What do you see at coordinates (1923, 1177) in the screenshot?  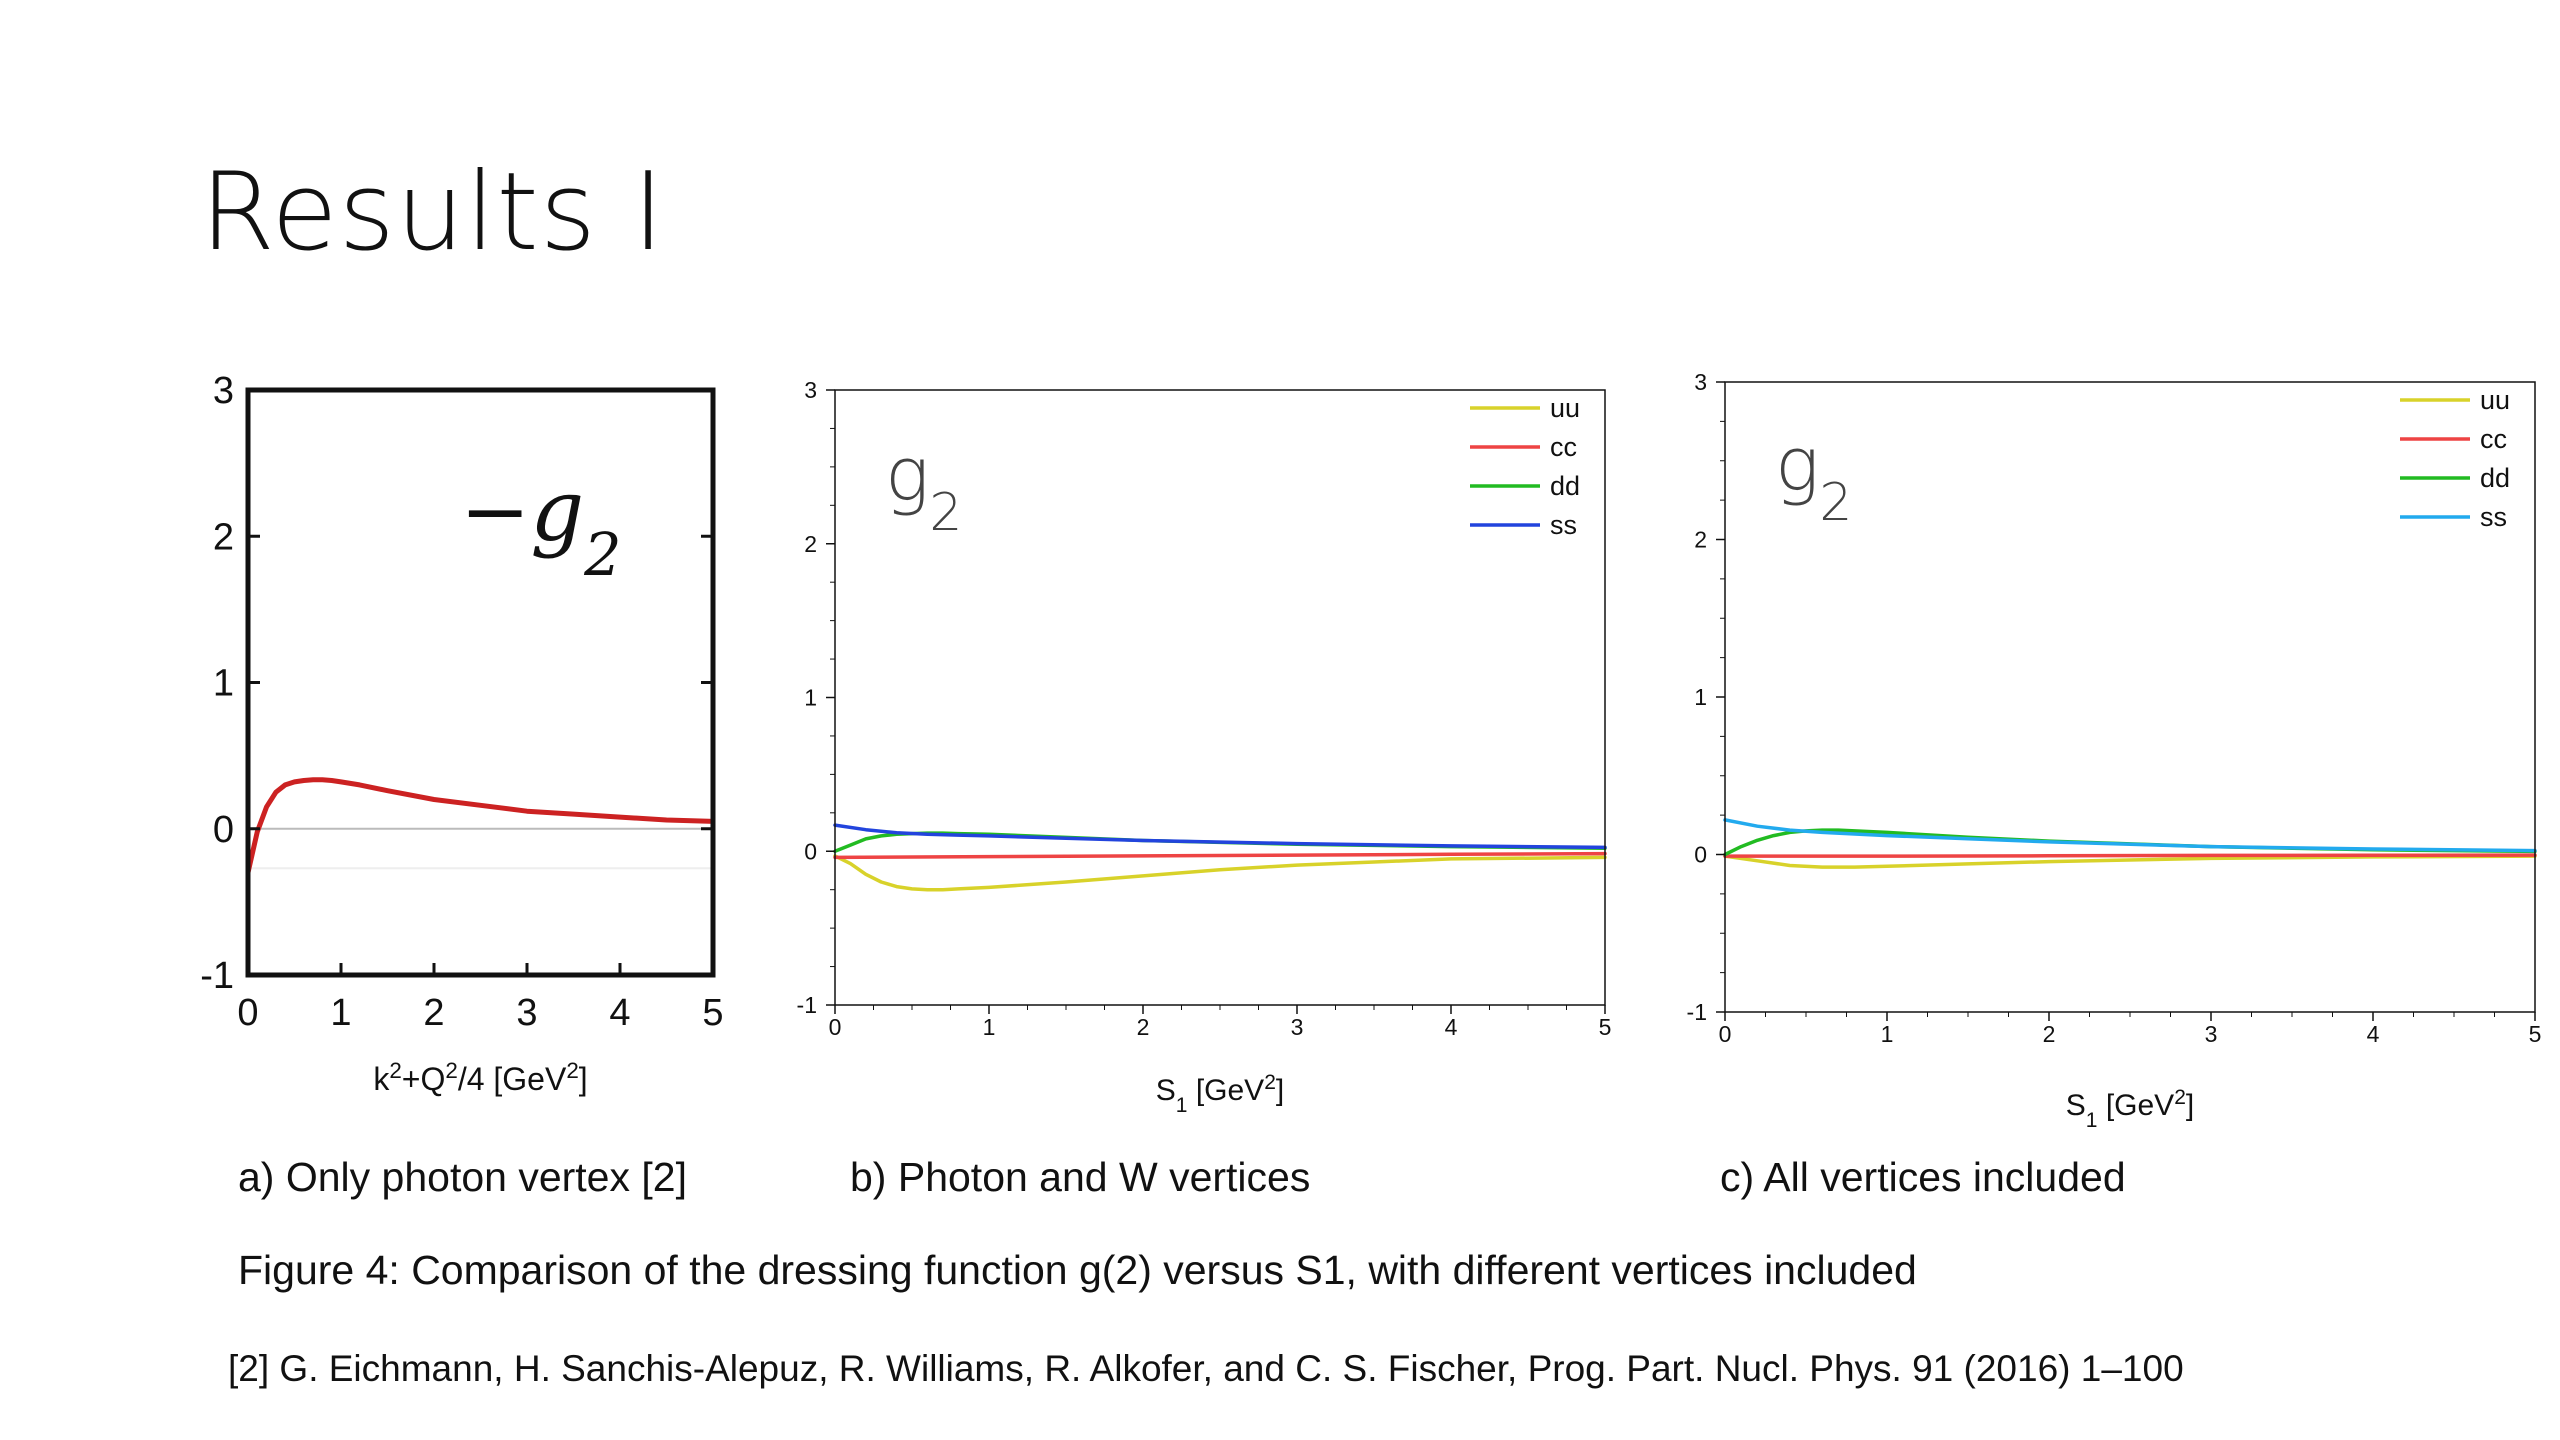 I see `caption-c: c) All vertices included` at bounding box center [1923, 1177].